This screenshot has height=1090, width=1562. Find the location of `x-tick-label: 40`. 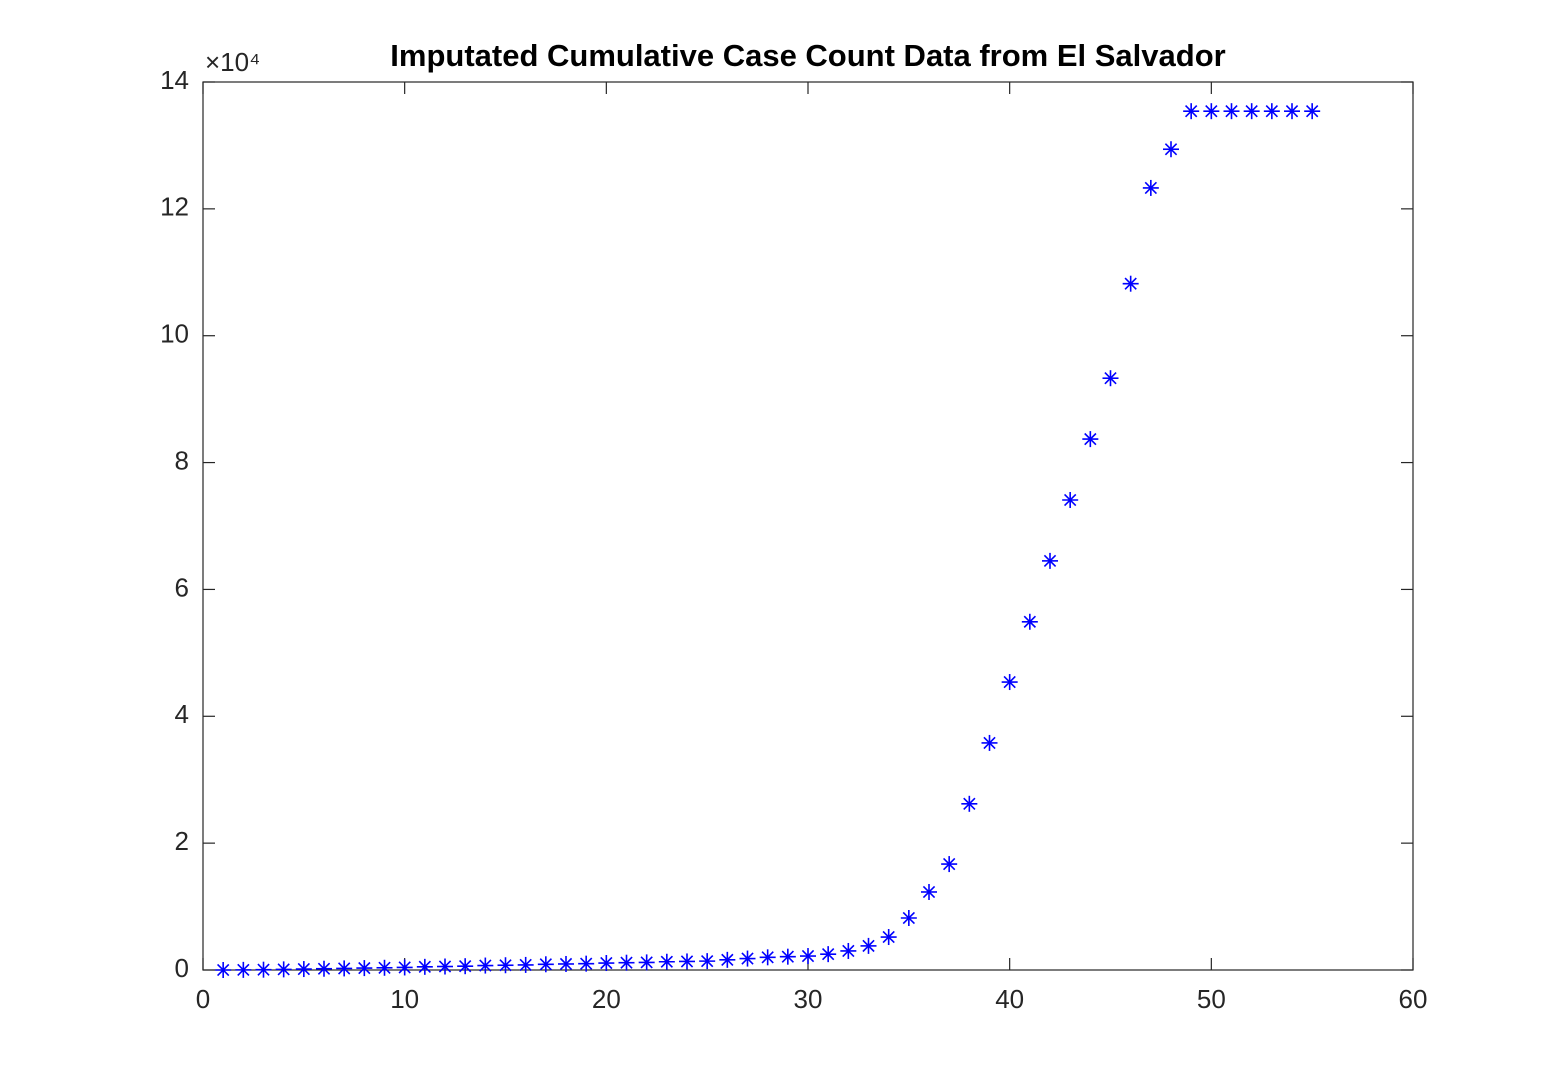

x-tick-label: 40 is located at coordinates (1009, 999).